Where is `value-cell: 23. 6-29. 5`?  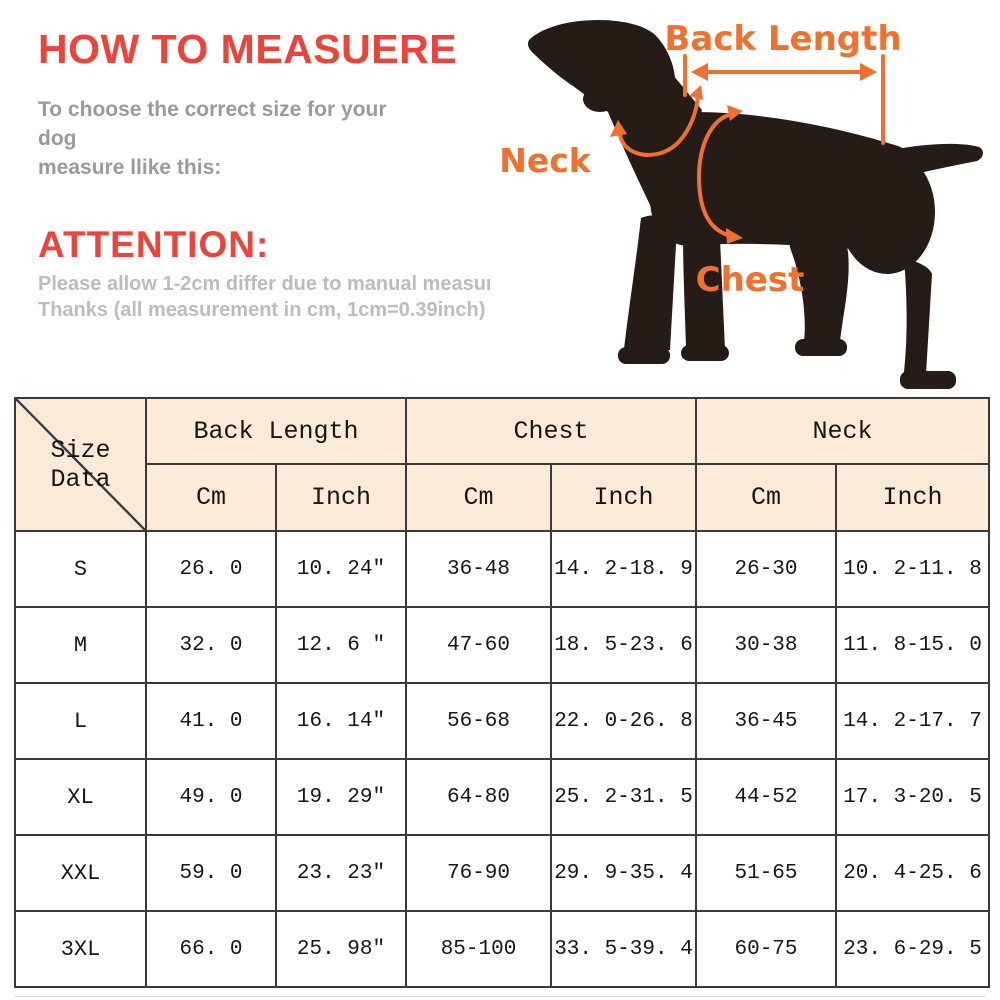 value-cell: 23. 6-29. 5 is located at coordinates (913, 949).